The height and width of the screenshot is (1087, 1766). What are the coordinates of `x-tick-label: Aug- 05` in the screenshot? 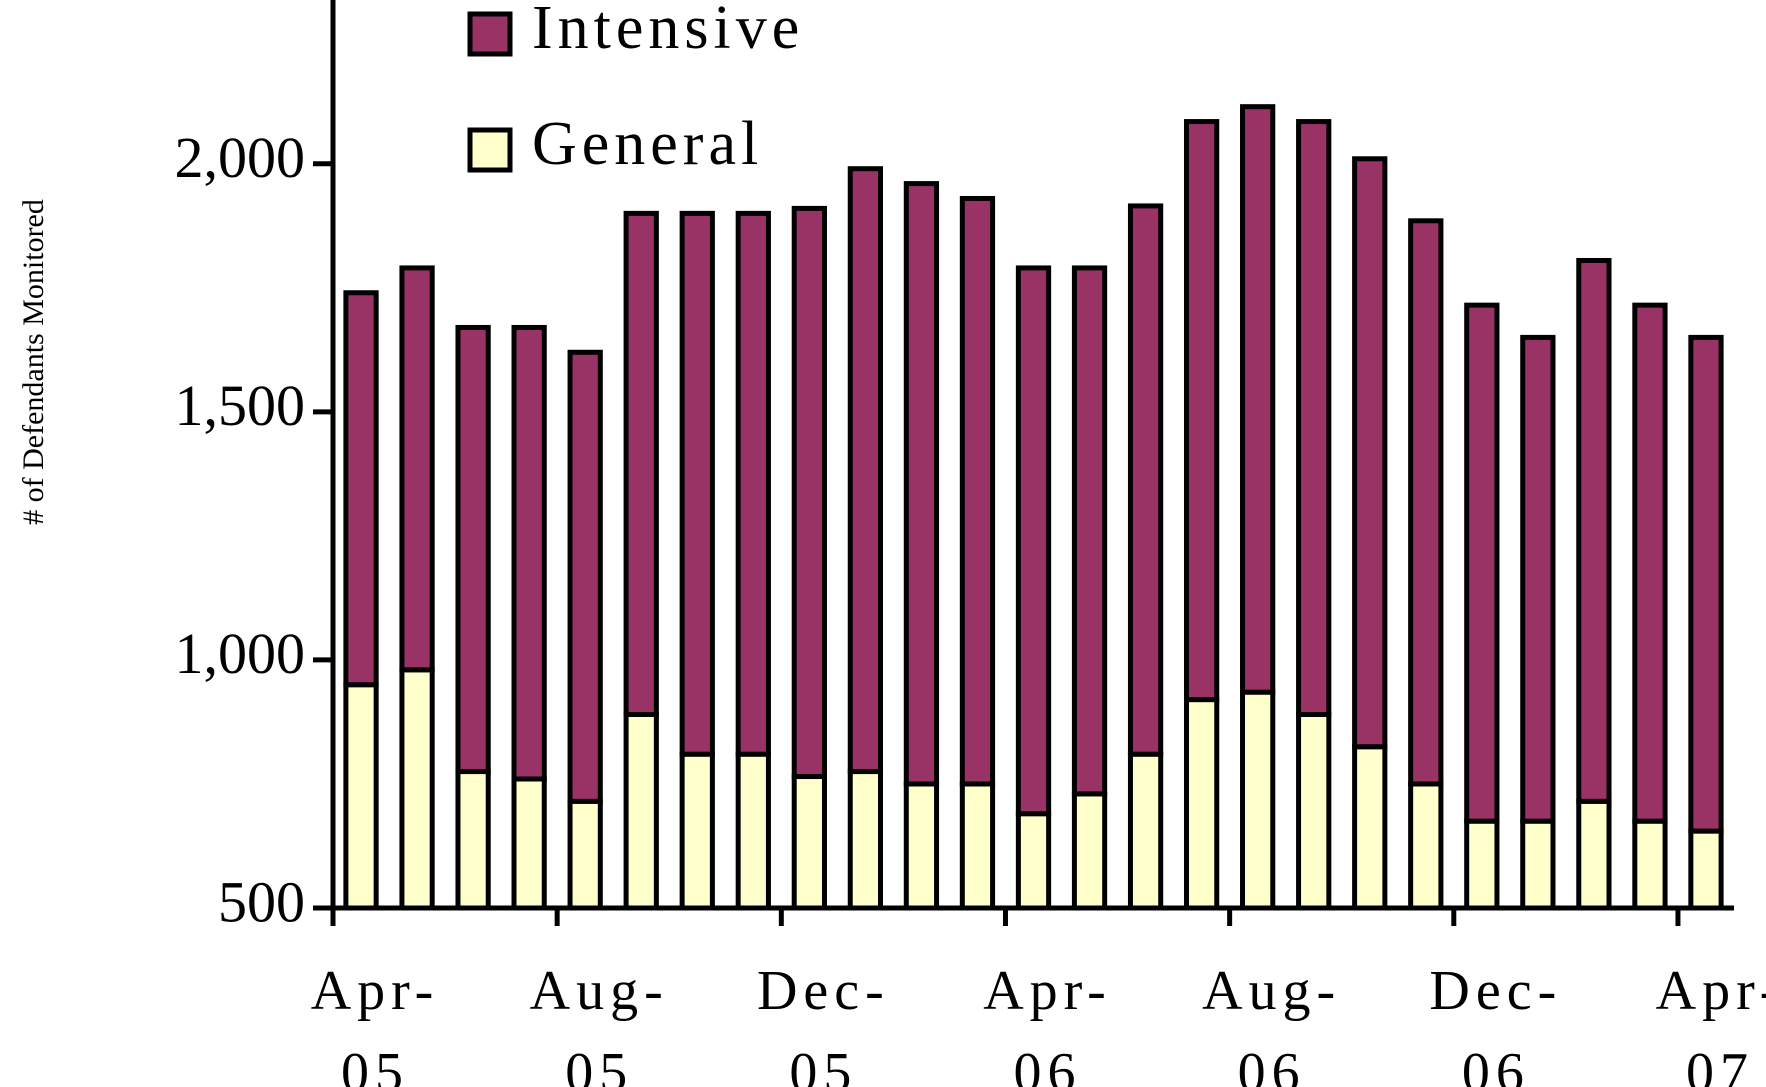 It's located at (599, 1023).